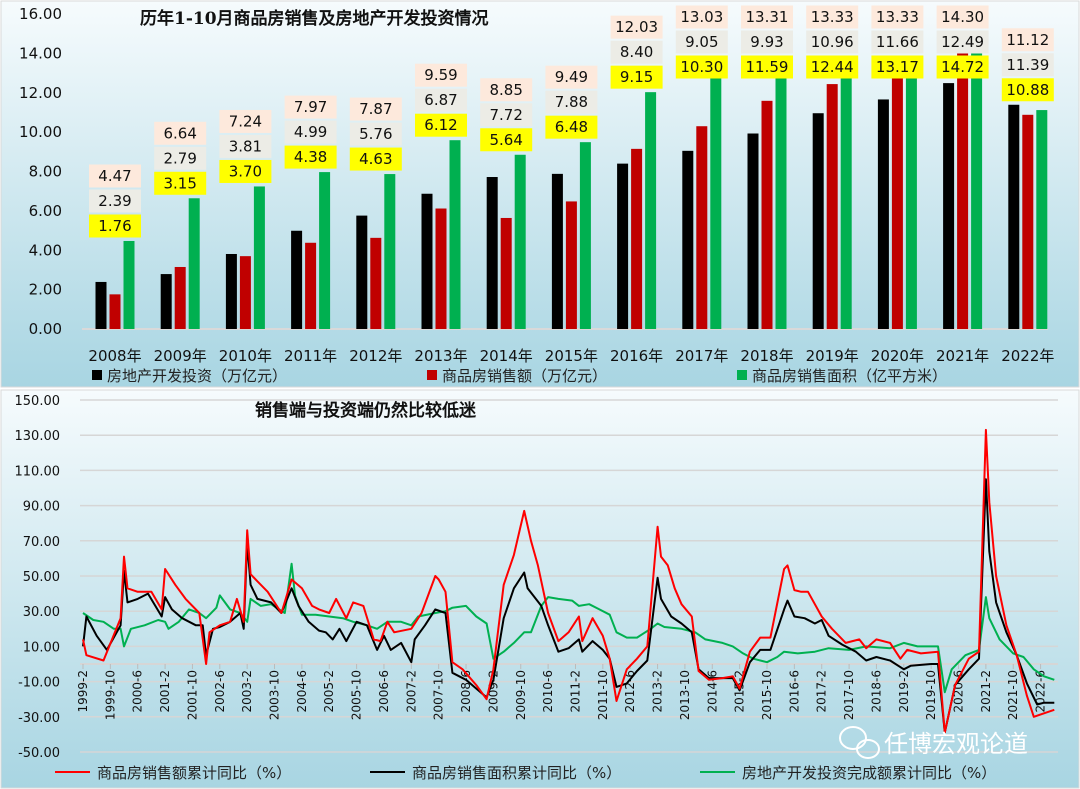 Image resolution: width=1080 pixels, height=789 pixels. Describe the element at coordinates (897, 17) in the screenshot. I see `data-label: 13.33` at that location.